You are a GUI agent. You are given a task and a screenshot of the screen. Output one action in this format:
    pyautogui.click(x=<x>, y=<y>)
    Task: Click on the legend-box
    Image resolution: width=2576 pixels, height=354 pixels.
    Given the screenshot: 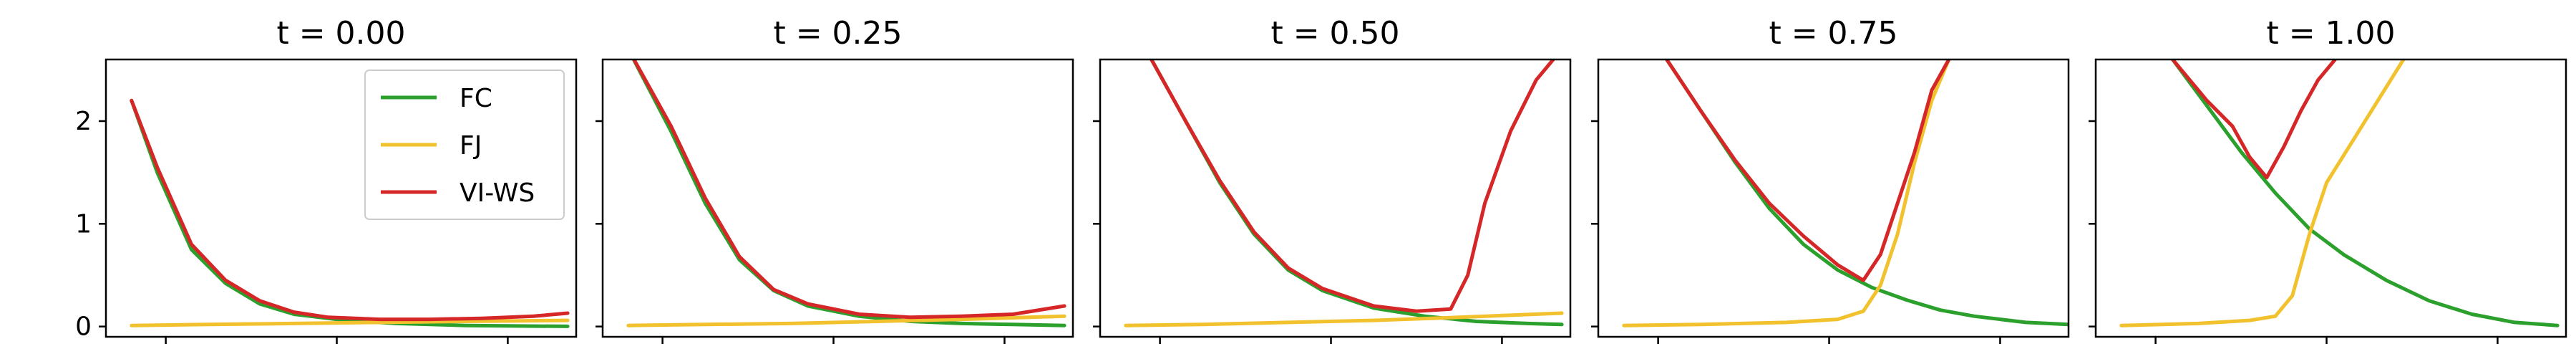 What is the action you would take?
    pyautogui.click(x=464, y=145)
    